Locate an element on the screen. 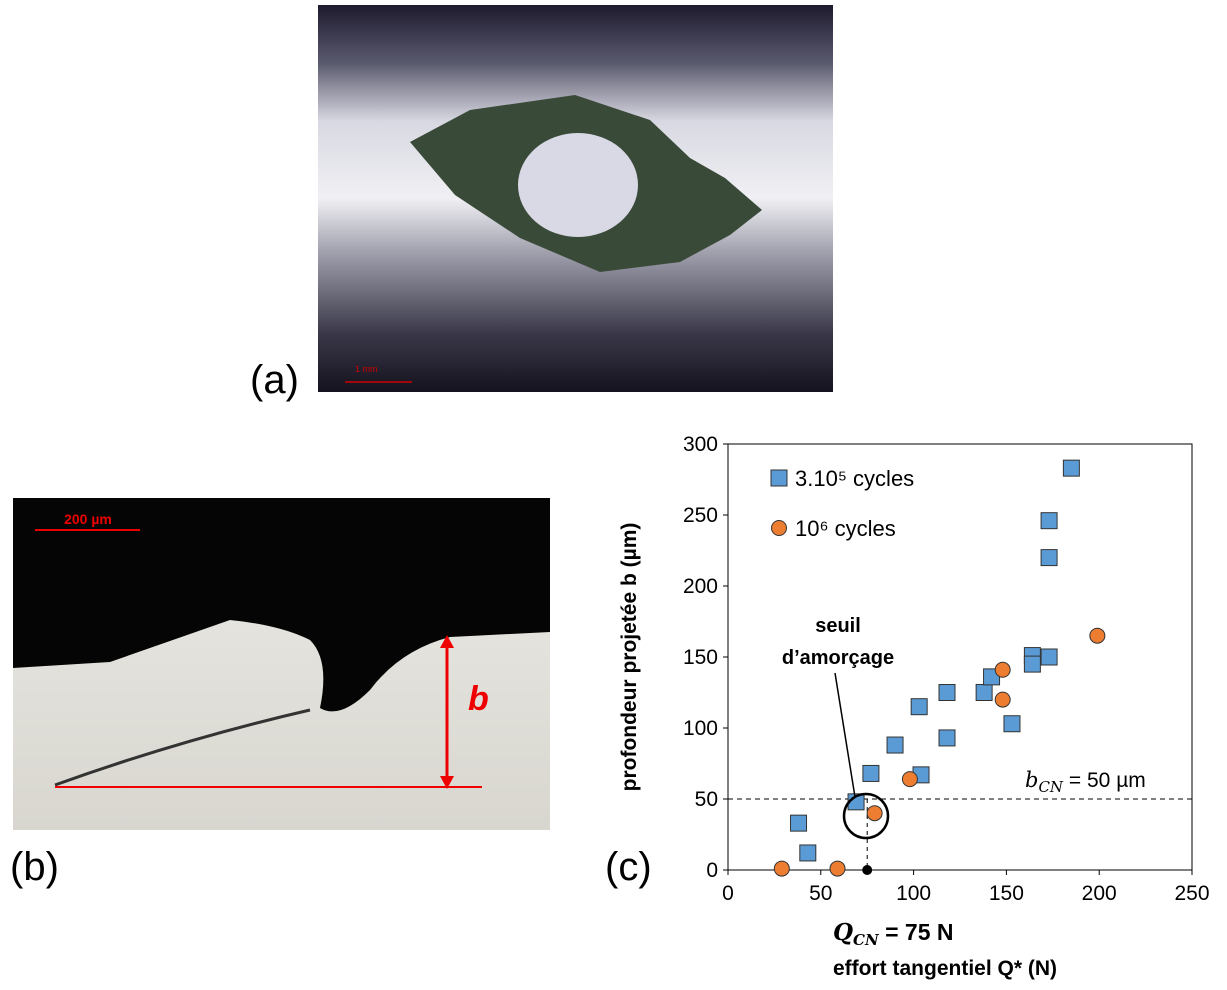 Image resolution: width=1227 pixels, height=990 pixels. y-tick-label: 50 is located at coordinates (706, 799).